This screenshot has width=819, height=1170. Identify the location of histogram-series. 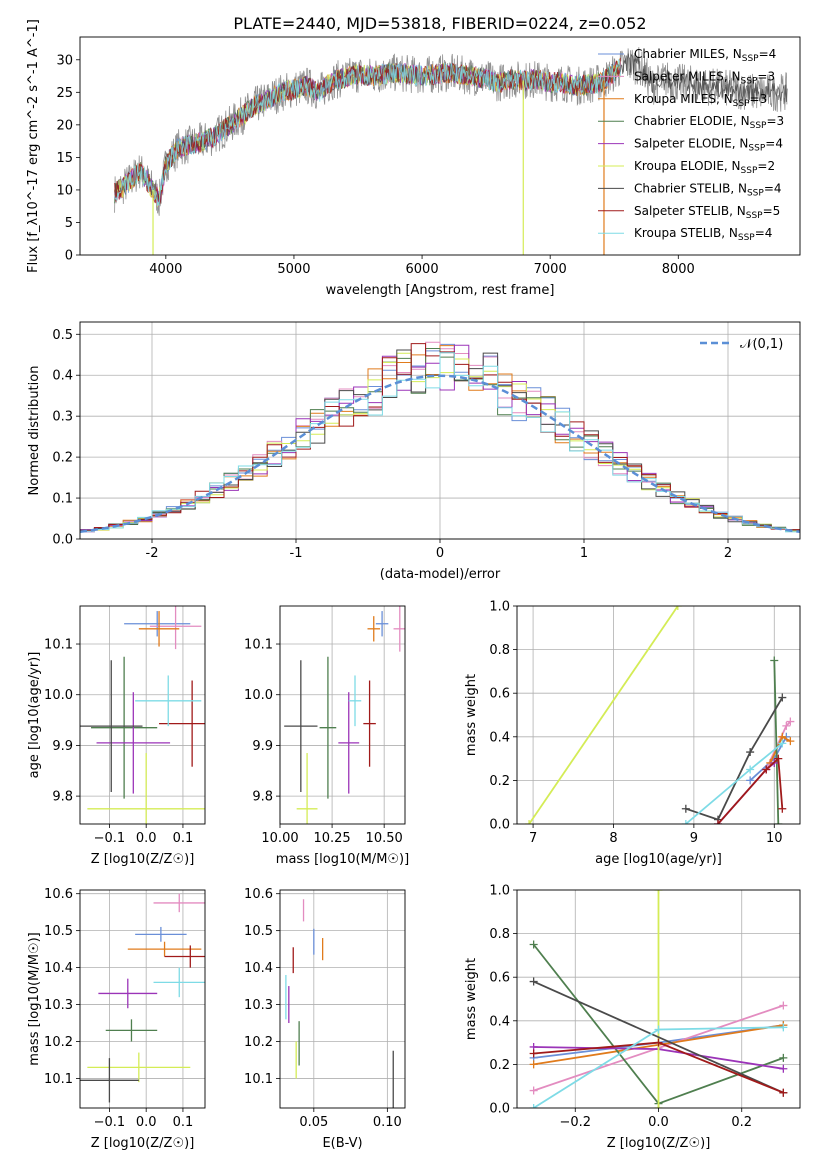
(440, 442).